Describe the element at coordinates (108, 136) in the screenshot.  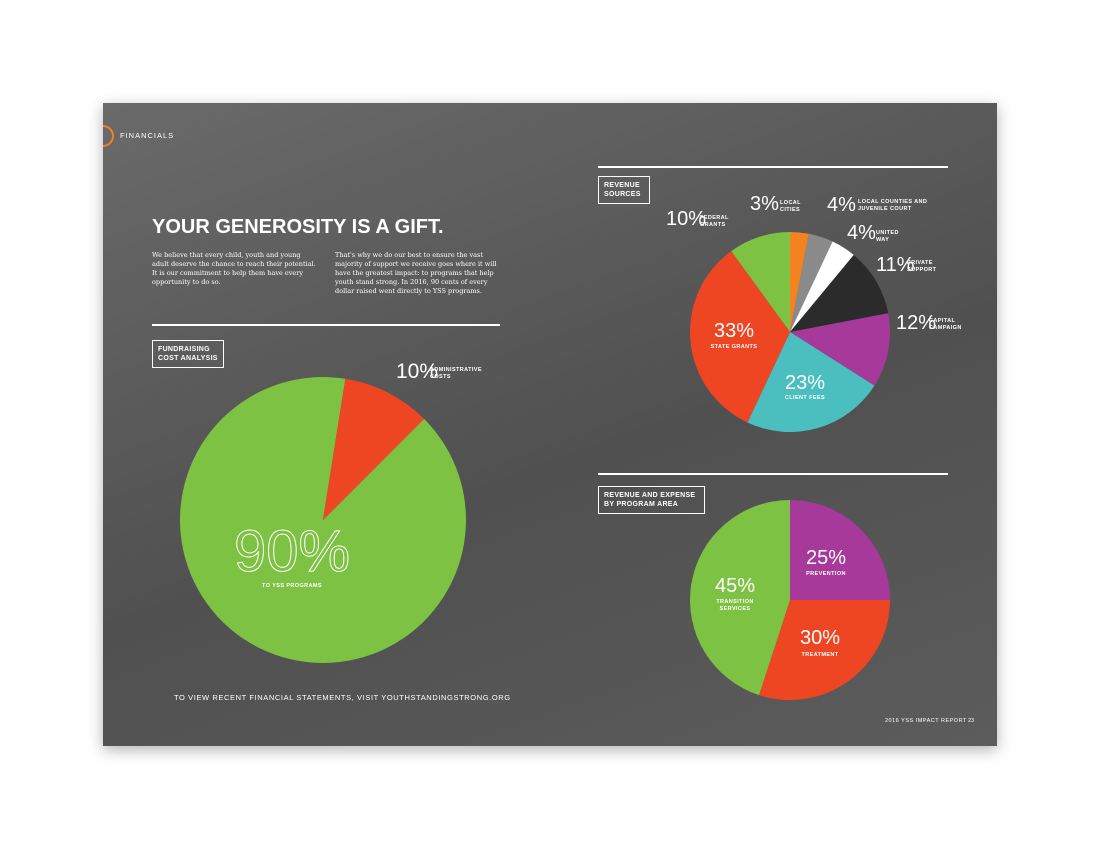
I see `section-icon` at that location.